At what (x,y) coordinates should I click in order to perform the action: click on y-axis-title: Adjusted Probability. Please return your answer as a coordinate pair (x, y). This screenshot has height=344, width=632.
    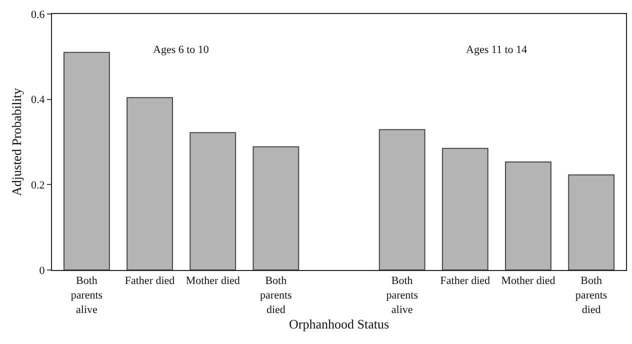
    Looking at the image, I should click on (16, 142).